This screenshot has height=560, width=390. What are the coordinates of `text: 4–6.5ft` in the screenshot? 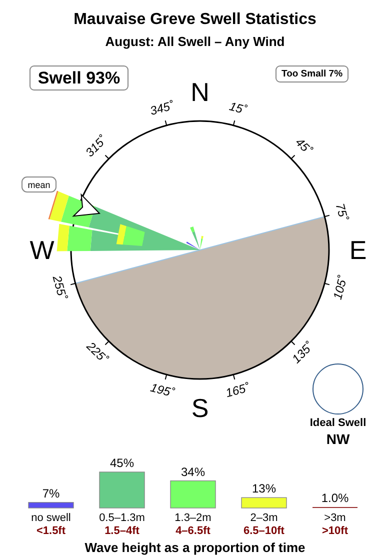 It's located at (193, 531).